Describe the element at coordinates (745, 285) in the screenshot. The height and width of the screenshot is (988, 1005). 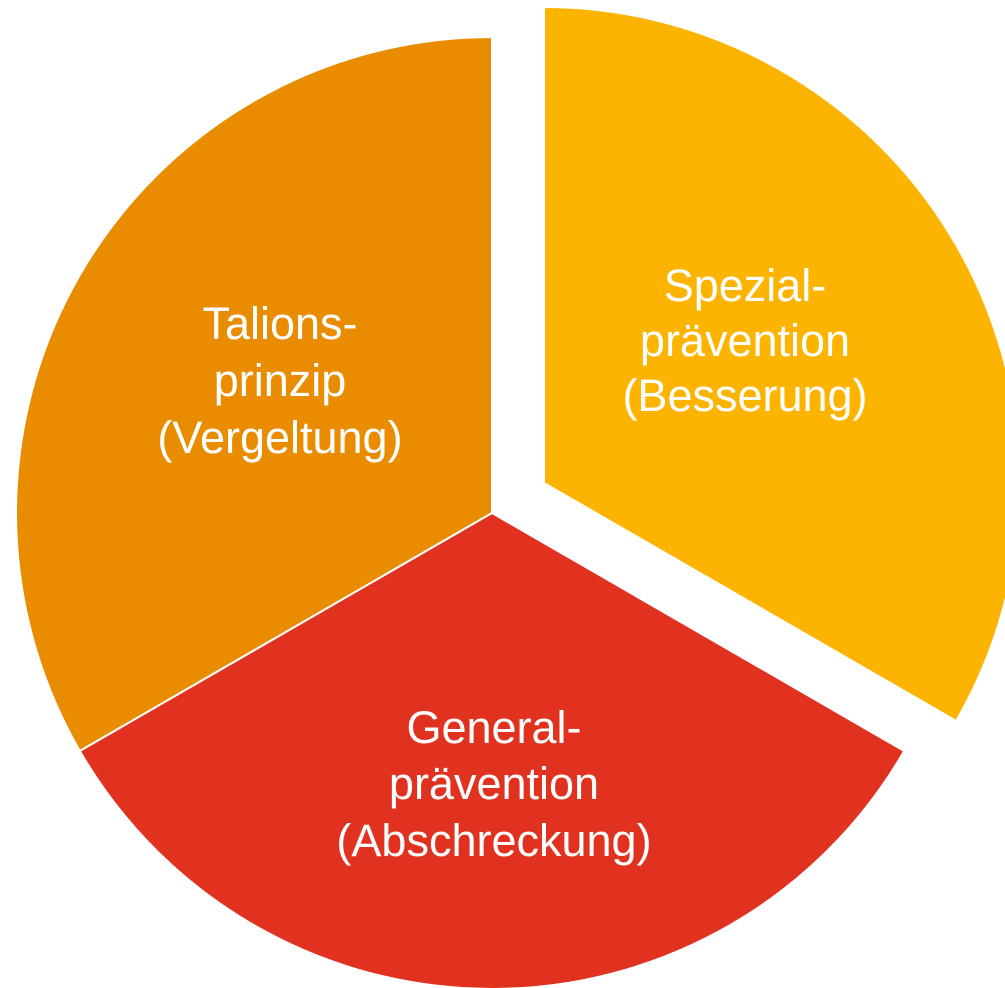
I see `label-line: Spezial-` at that location.